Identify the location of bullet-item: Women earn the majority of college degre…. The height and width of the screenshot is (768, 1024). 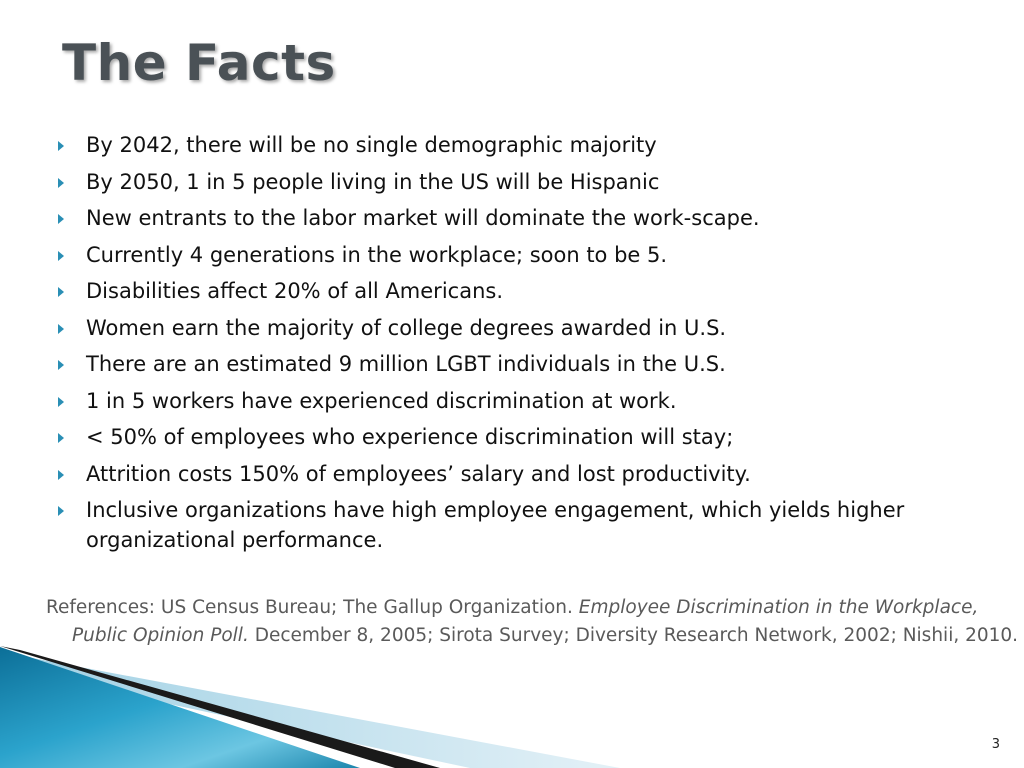
(521, 328).